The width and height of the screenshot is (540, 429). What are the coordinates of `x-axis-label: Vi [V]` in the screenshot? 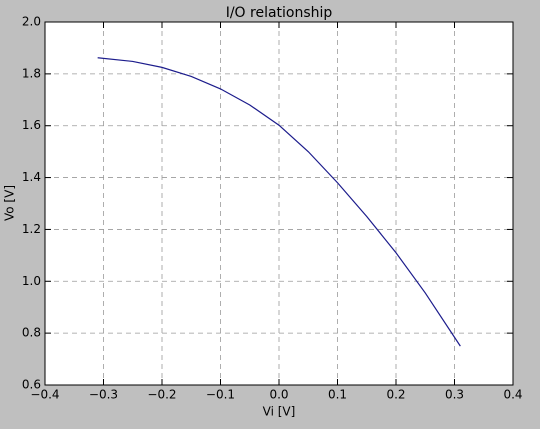 It's located at (279, 412).